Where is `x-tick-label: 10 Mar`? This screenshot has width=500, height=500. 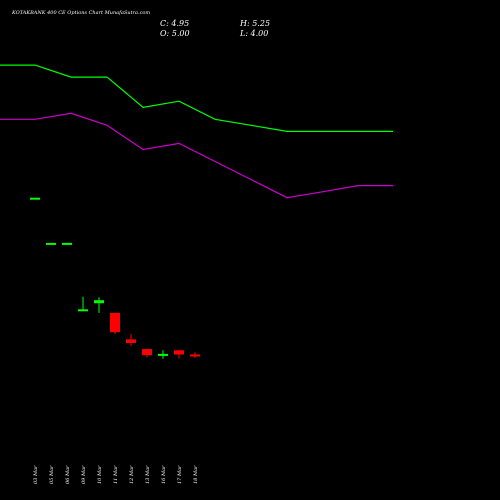
x-tick-label: 10 Mar is located at coordinates (100, 474).